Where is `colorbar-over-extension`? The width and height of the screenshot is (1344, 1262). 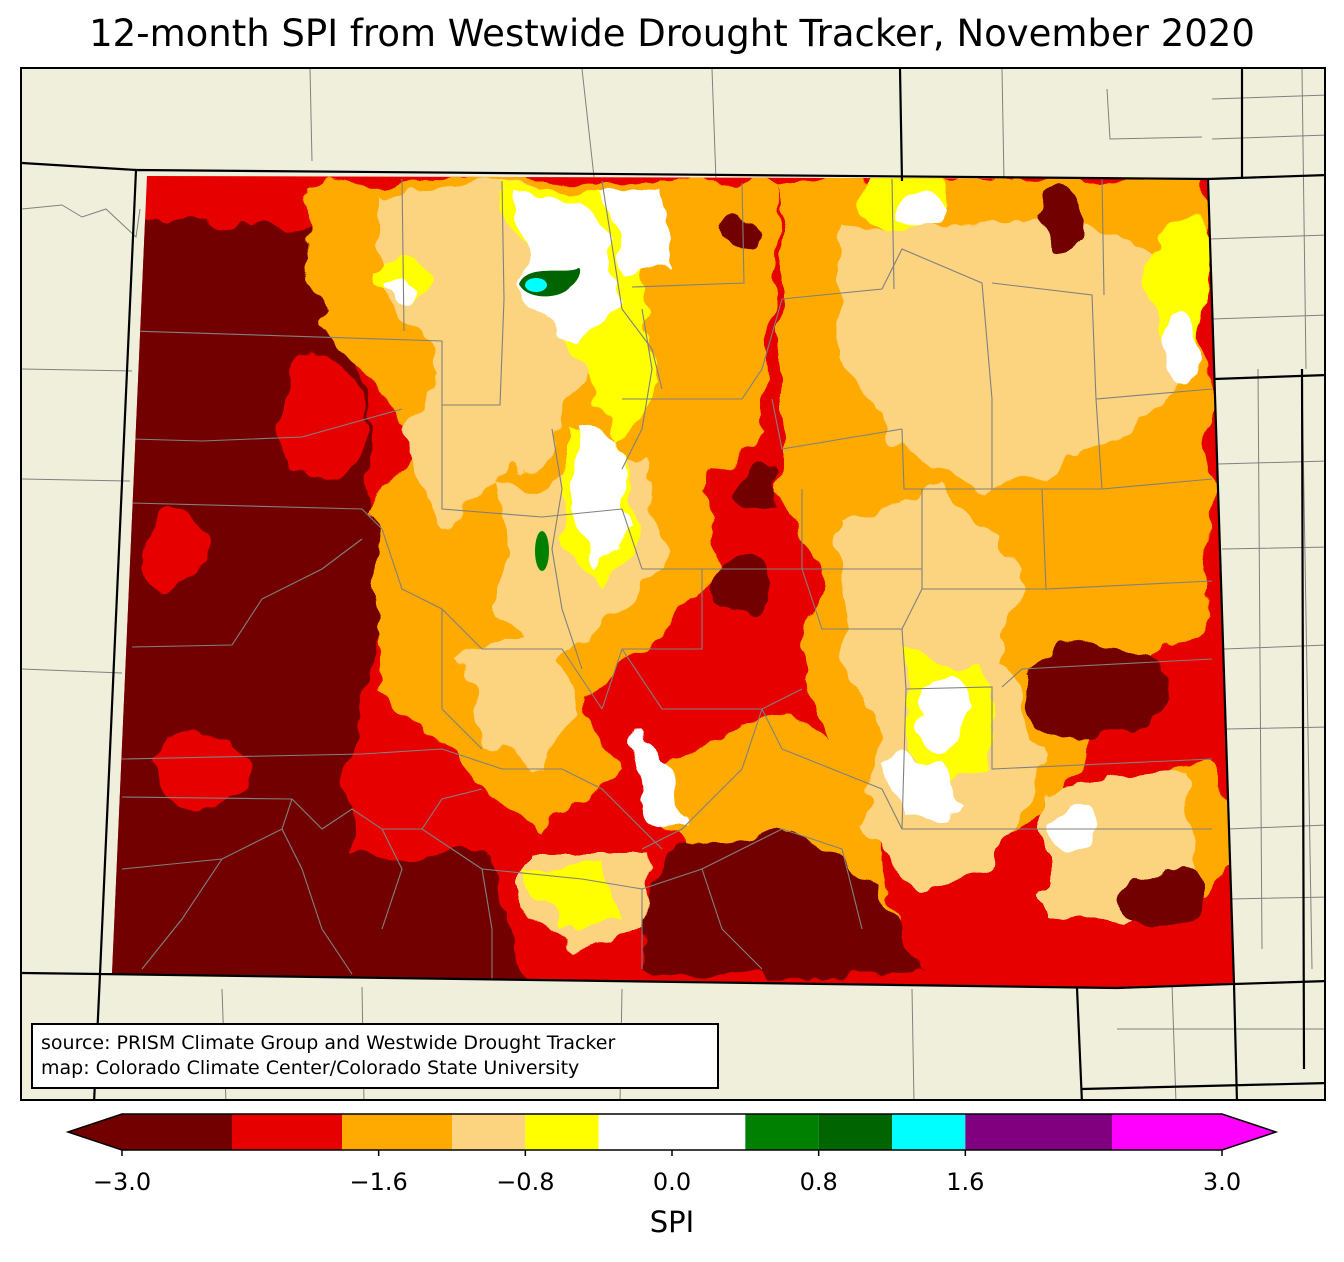
colorbar-over-extension is located at coordinates (1249, 1132).